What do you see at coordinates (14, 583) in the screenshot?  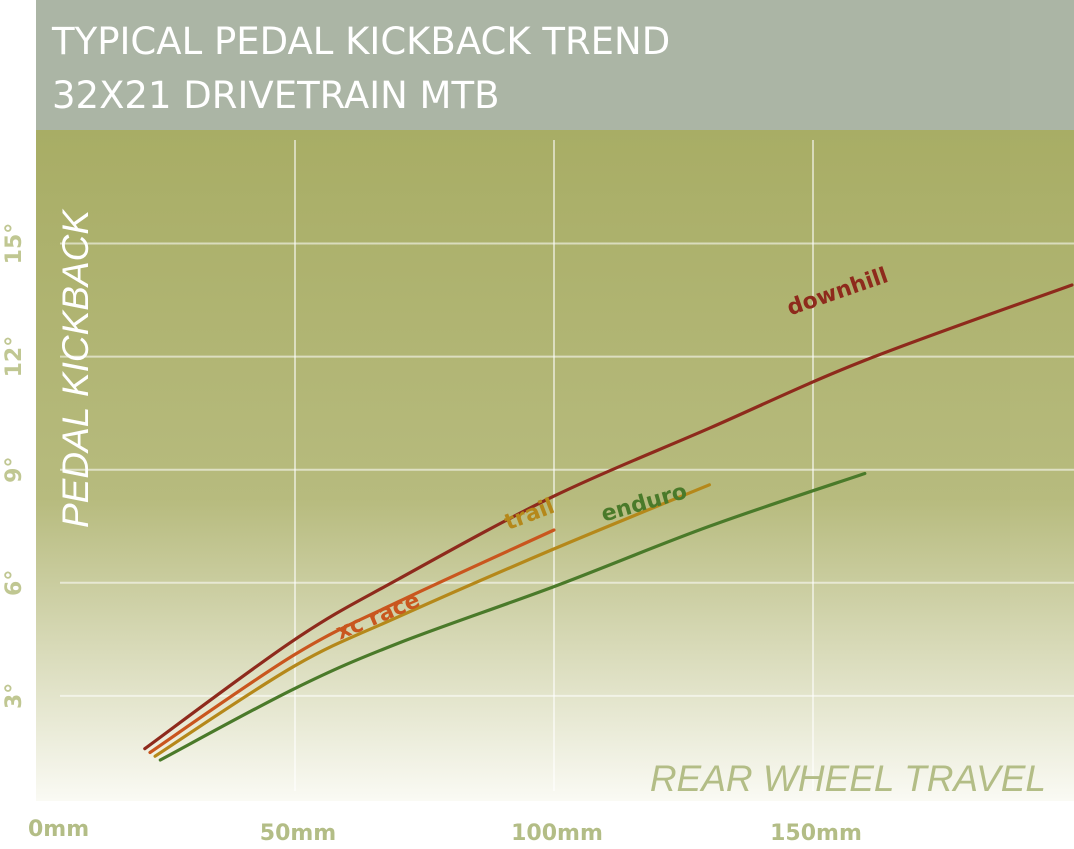 I see `y-tick-label-1: 6°` at bounding box center [14, 583].